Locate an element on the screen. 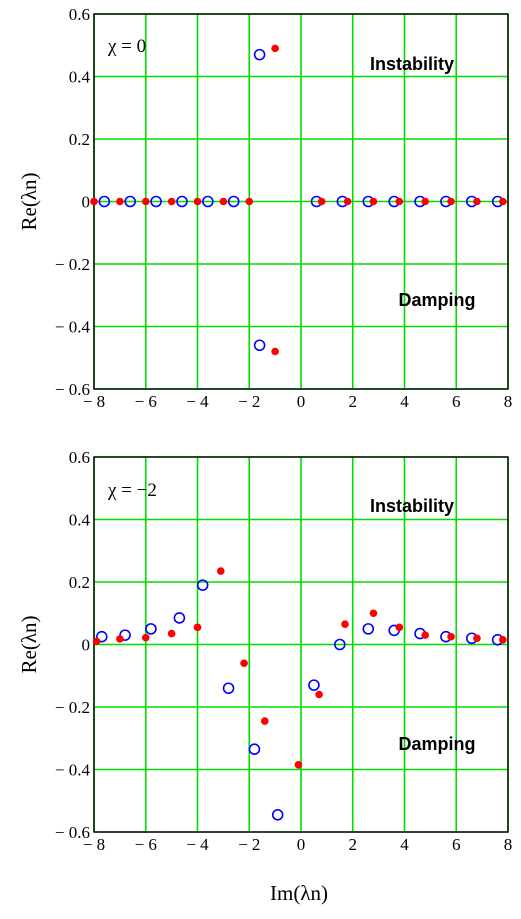  x-axis-label: Im(λn) is located at coordinates (299, 893).